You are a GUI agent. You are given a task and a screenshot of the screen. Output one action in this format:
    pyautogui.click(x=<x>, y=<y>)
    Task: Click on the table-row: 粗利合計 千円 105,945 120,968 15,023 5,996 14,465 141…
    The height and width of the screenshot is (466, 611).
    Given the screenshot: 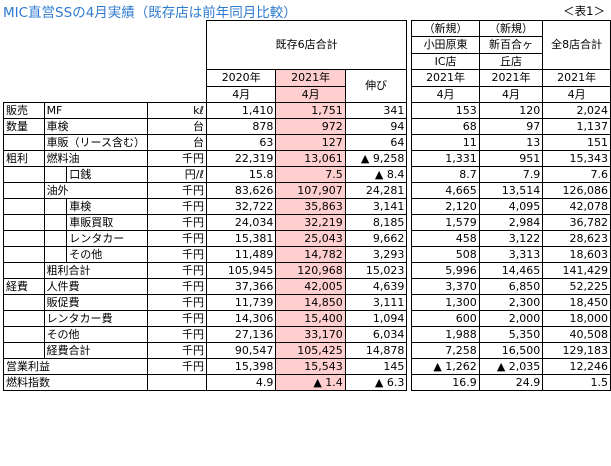 What is the action you would take?
    pyautogui.click(x=307, y=270)
    